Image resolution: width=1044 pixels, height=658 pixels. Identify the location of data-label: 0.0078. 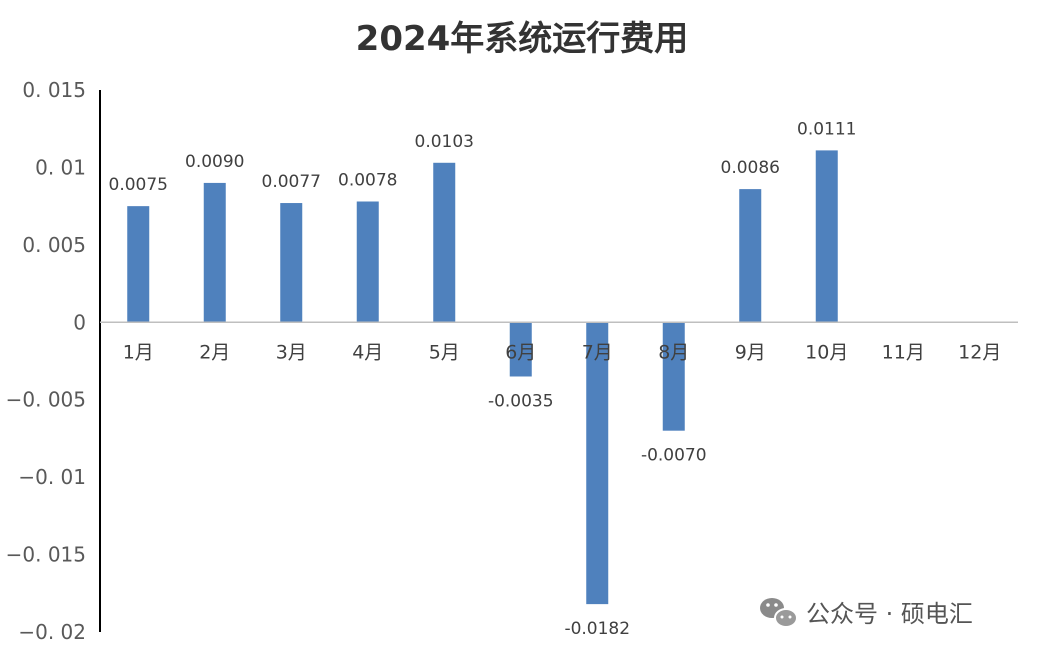
(367, 180).